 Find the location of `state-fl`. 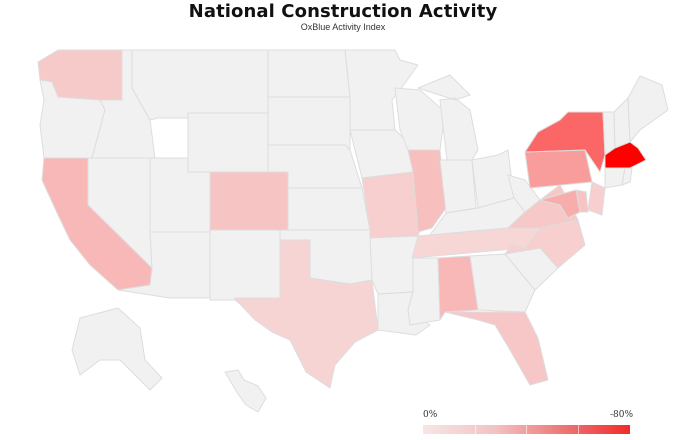

state-fl is located at coordinates (496, 348).